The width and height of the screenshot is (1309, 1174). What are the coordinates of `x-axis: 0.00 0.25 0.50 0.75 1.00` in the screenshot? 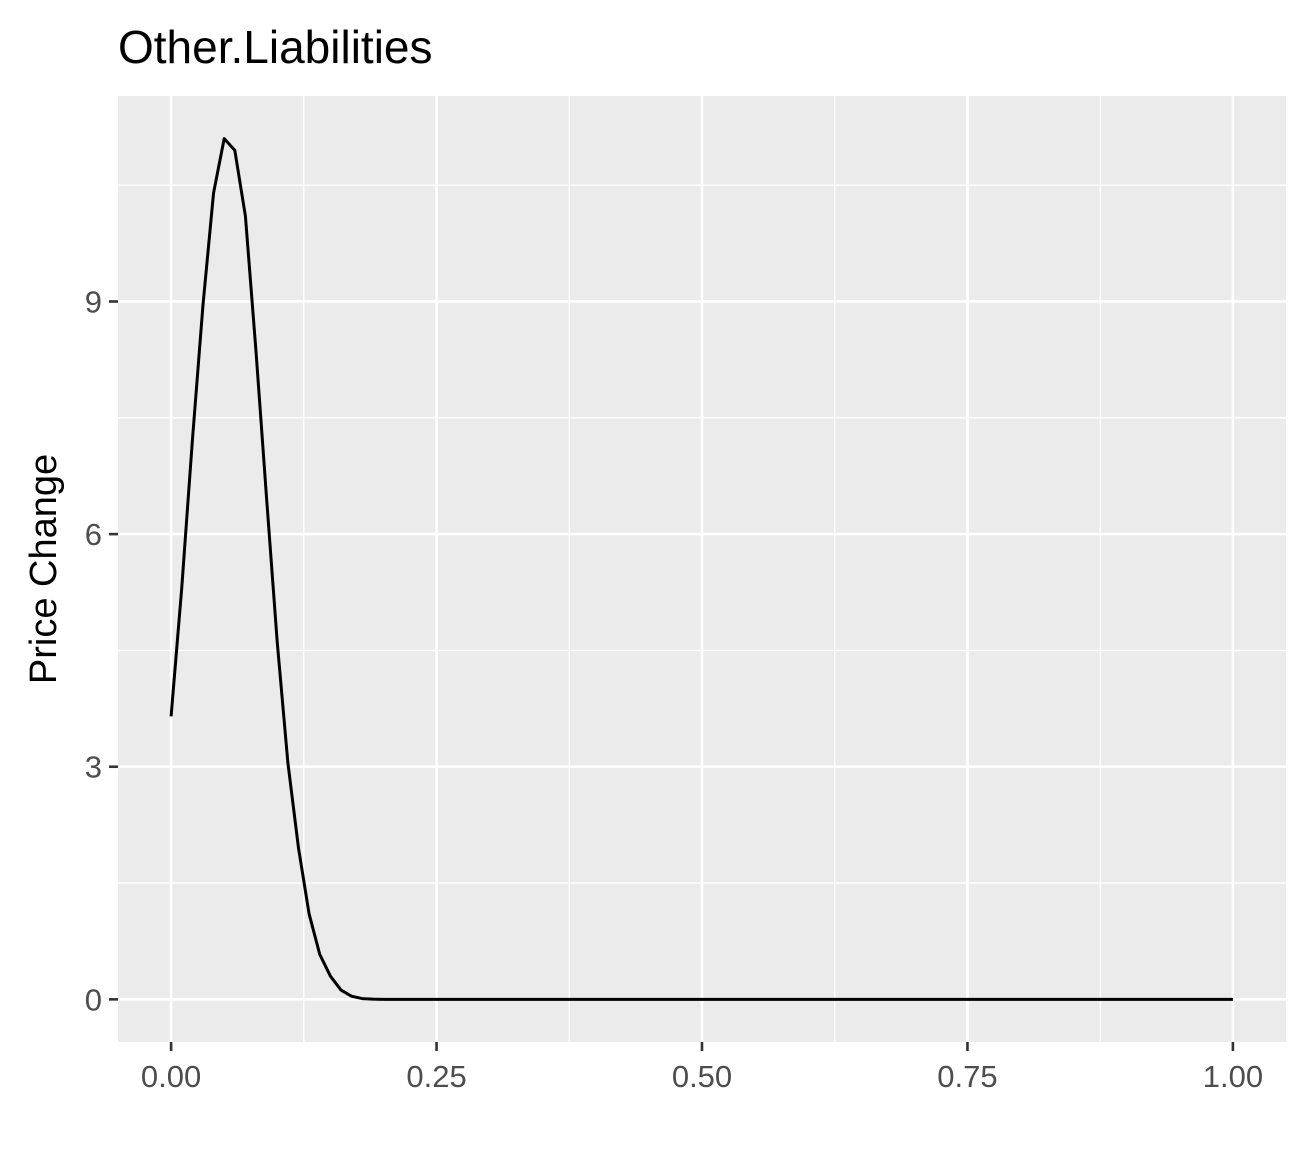 It's located at (702, 1068).